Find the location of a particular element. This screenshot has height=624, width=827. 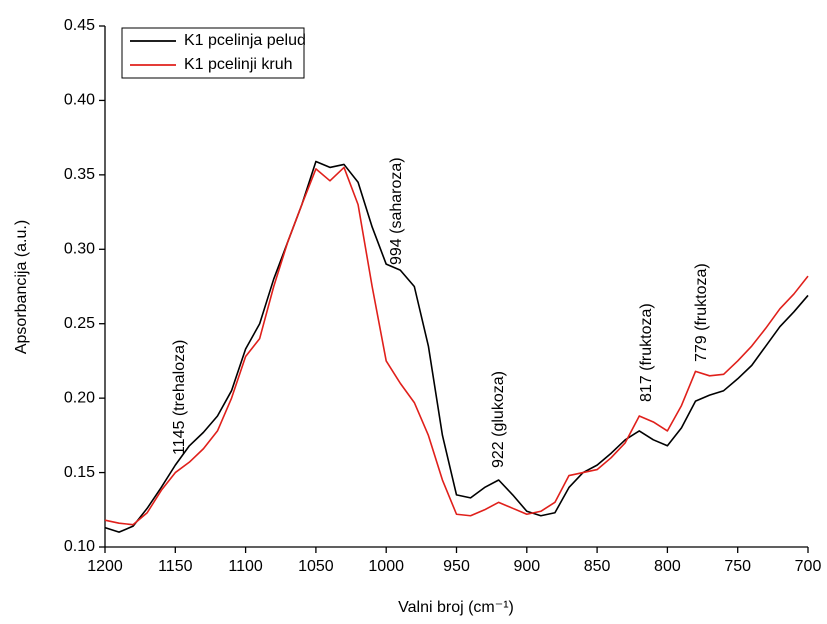

annotation: 994 (saharoza) is located at coordinates (396, 211).